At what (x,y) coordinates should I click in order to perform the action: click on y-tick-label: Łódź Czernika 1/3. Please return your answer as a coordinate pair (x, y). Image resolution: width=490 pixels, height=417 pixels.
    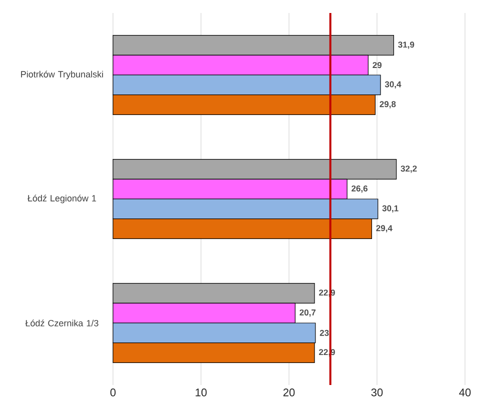
    Looking at the image, I should click on (61, 323).